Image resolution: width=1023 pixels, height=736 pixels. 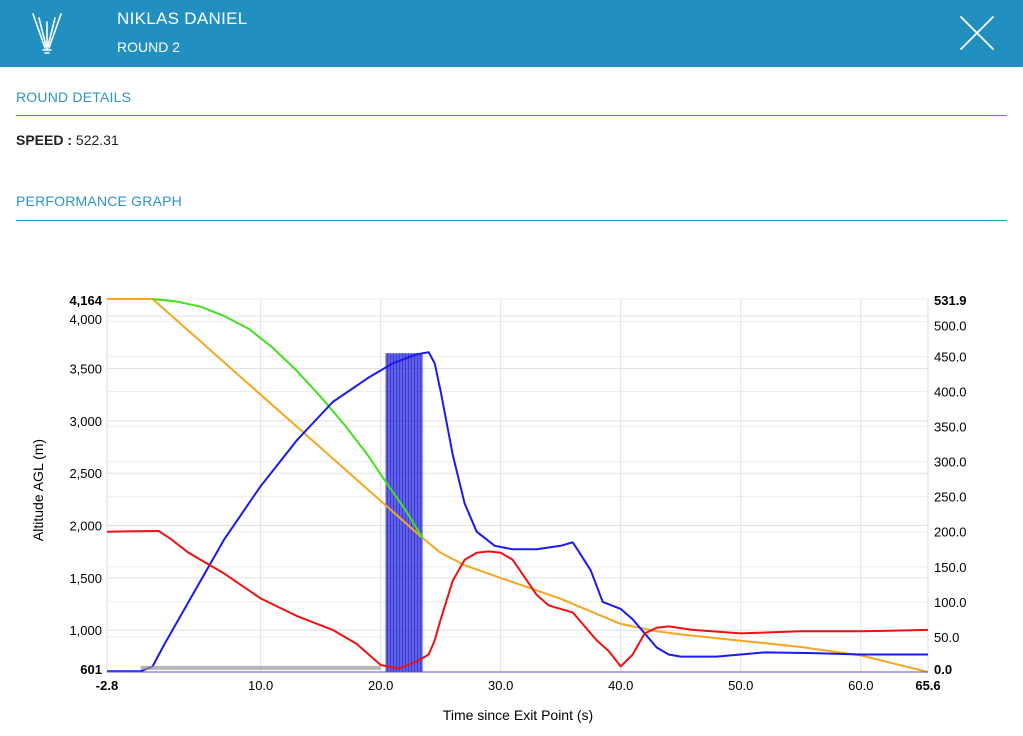 What do you see at coordinates (91, 669) in the screenshot?
I see `y-tick-label: 601` at bounding box center [91, 669].